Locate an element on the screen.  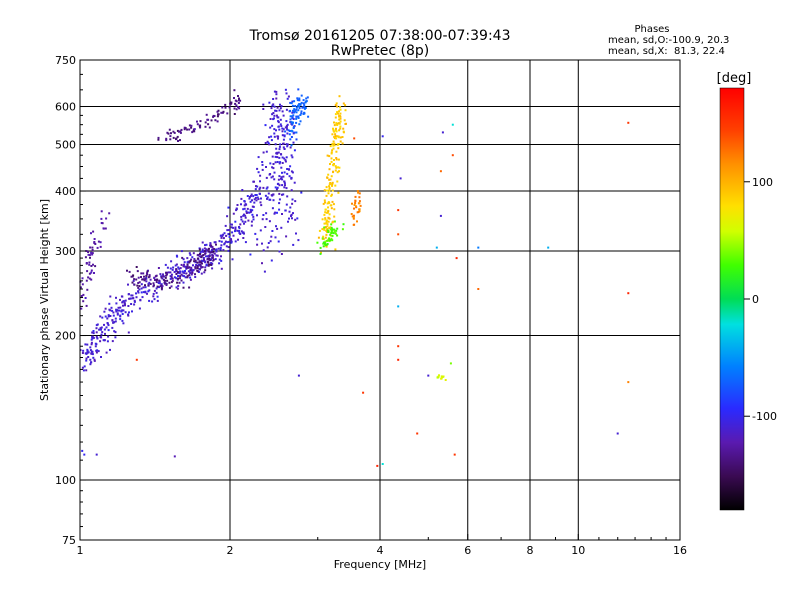
y-axis-label: Stationary phase Virtual Height [km] is located at coordinates (44, 300).